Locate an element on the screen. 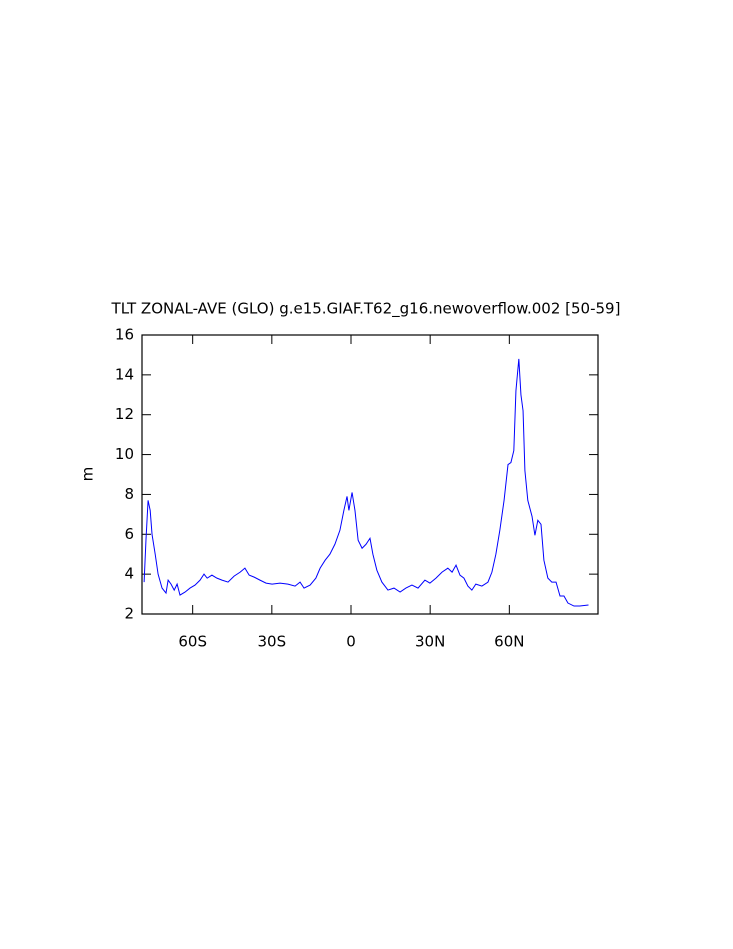  y-tick-label: 6 is located at coordinates (129, 534).